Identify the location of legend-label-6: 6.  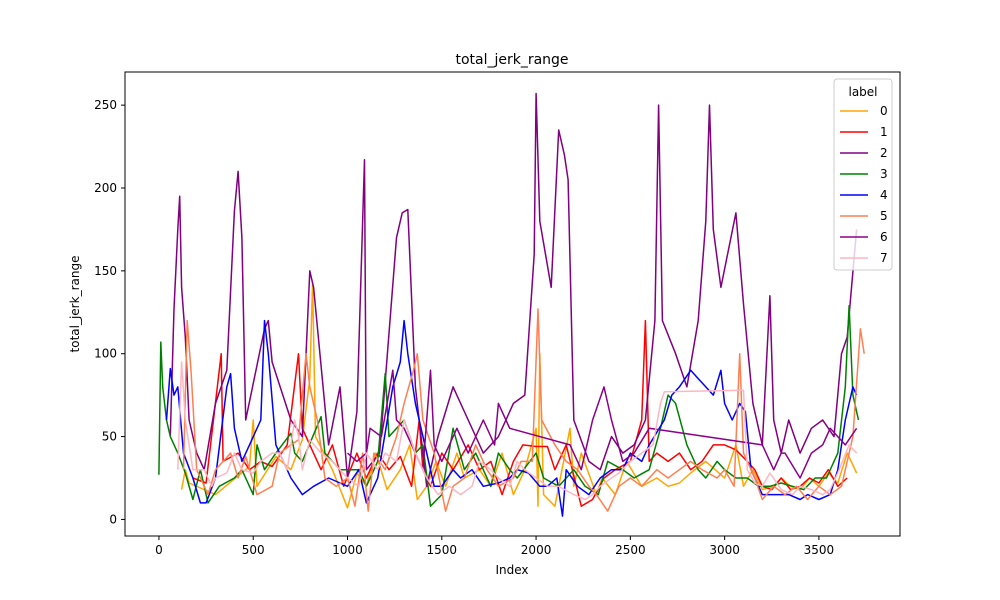
(884, 237).